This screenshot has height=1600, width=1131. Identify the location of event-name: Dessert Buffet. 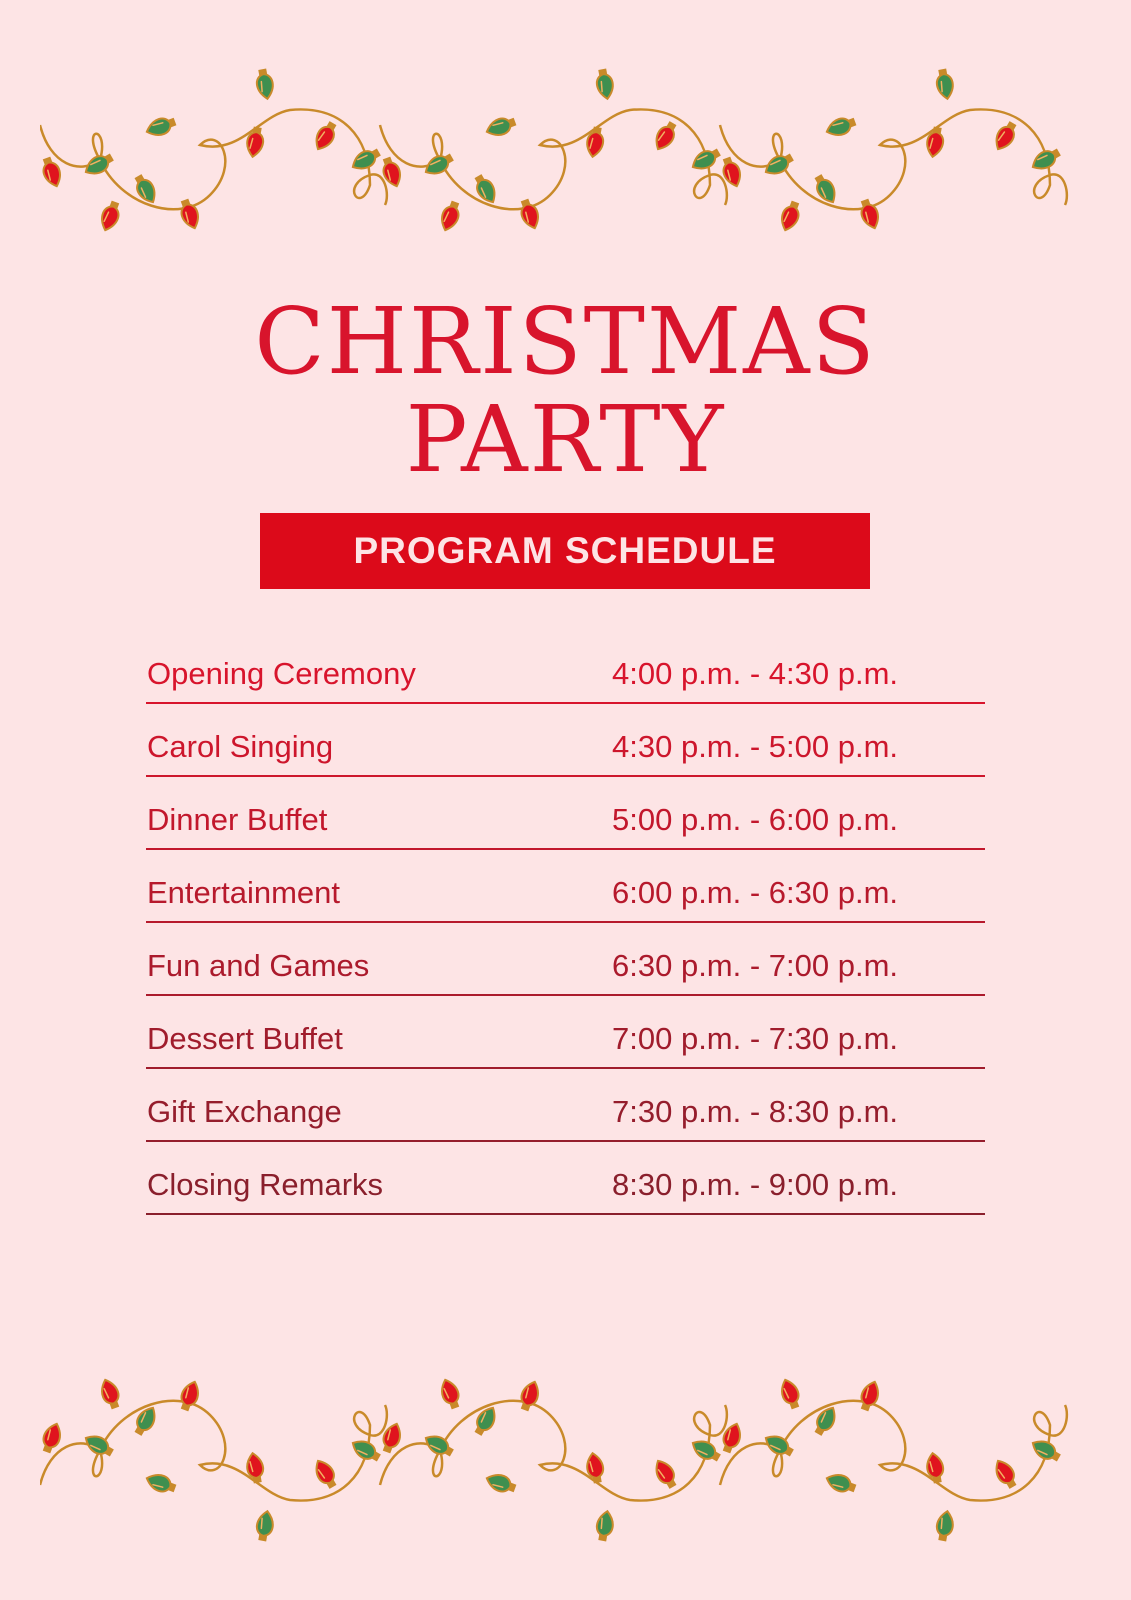
(245, 1038).